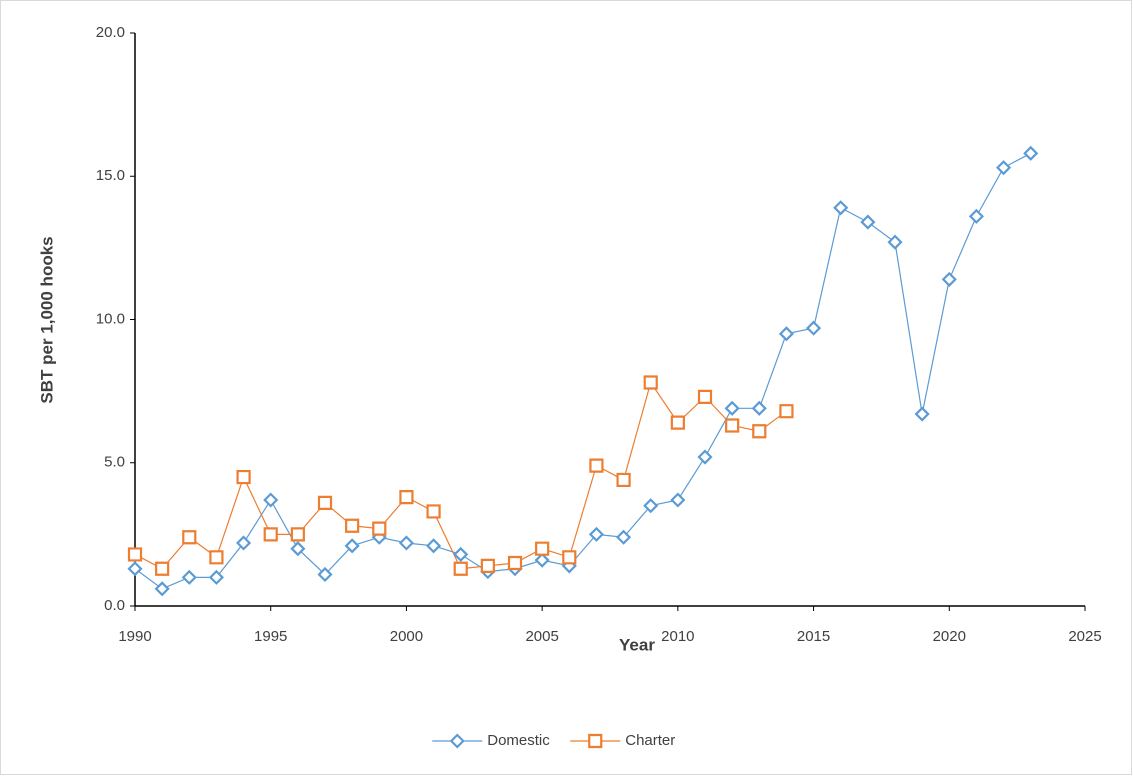 The image size is (1133, 776). What do you see at coordinates (114, 462) in the screenshot?
I see `y-tick-label: 5.0` at bounding box center [114, 462].